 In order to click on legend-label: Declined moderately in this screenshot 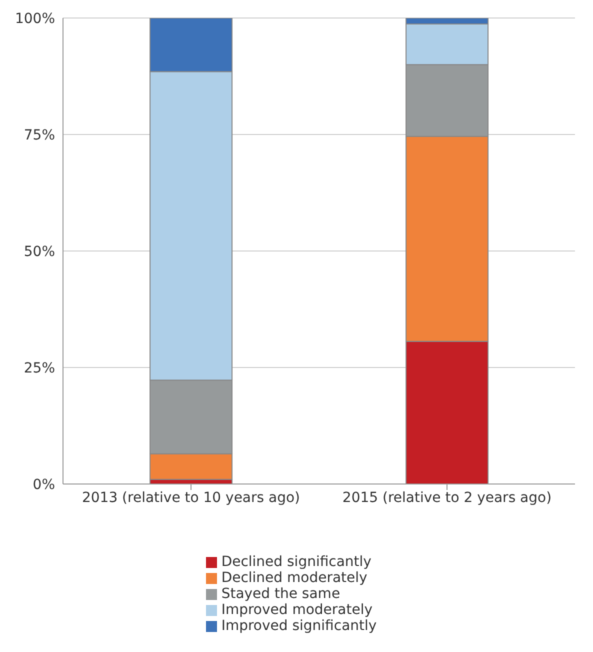, I will do `click(294, 578)`.